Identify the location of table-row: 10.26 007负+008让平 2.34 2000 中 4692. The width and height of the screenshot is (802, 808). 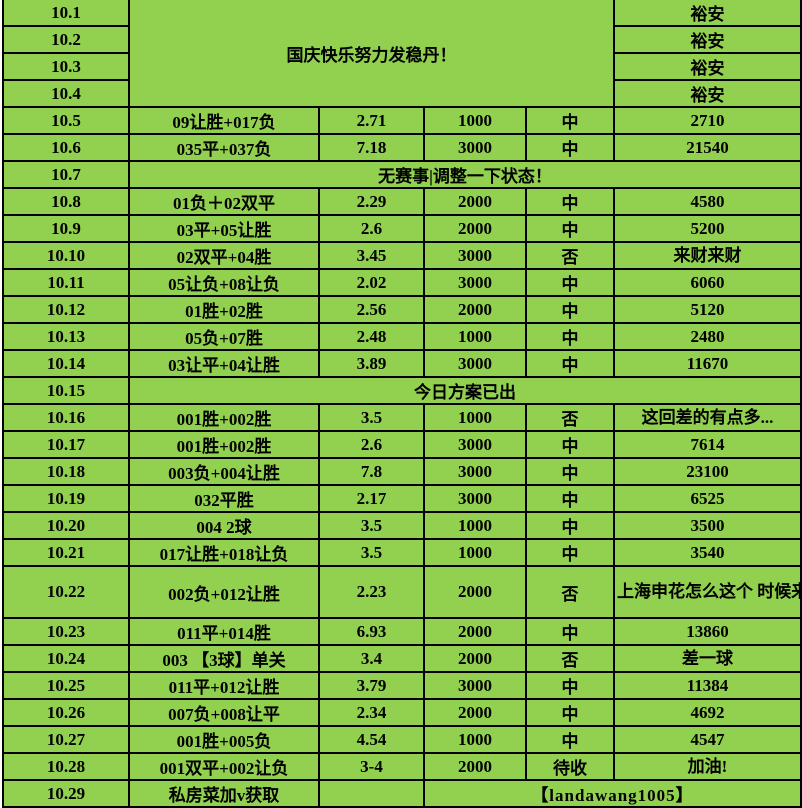
(402, 712).